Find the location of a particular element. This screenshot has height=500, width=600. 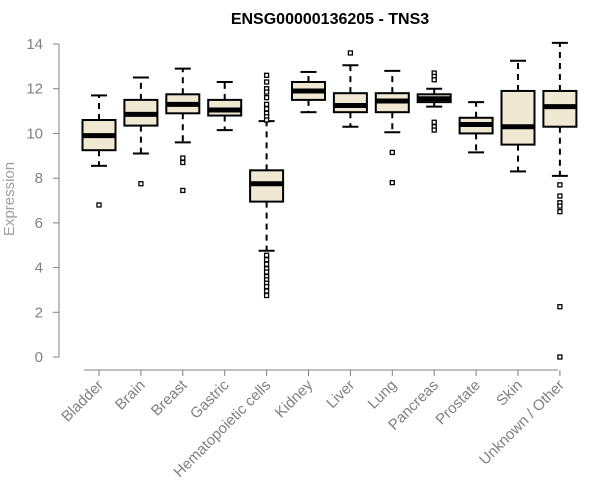

x-tick-label: Breast is located at coordinates (169, 397).